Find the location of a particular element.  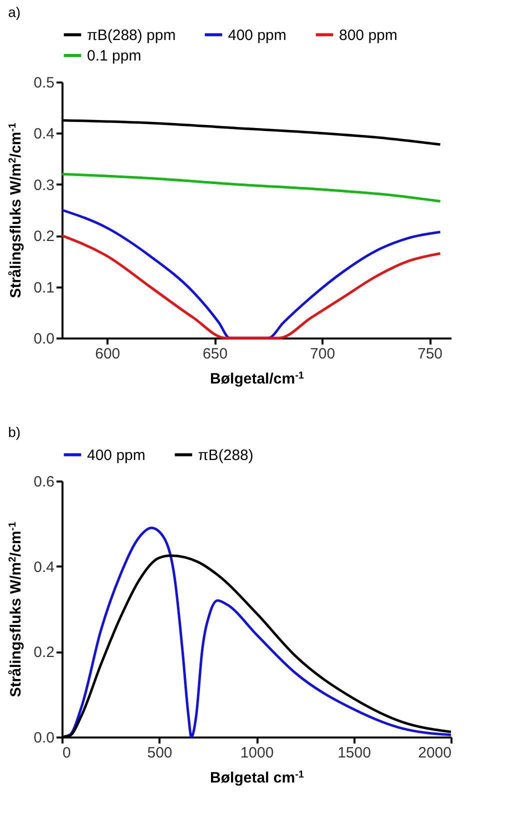

chart-title: a) is located at coordinates (14, 12).